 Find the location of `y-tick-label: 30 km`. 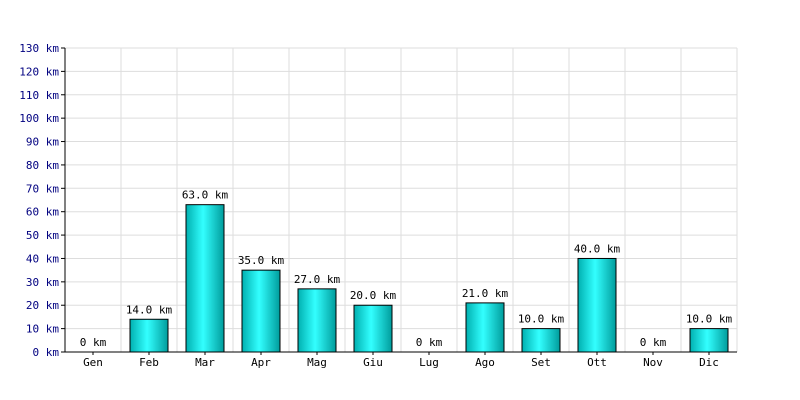

y-tick-label: 30 km is located at coordinates (42, 282).